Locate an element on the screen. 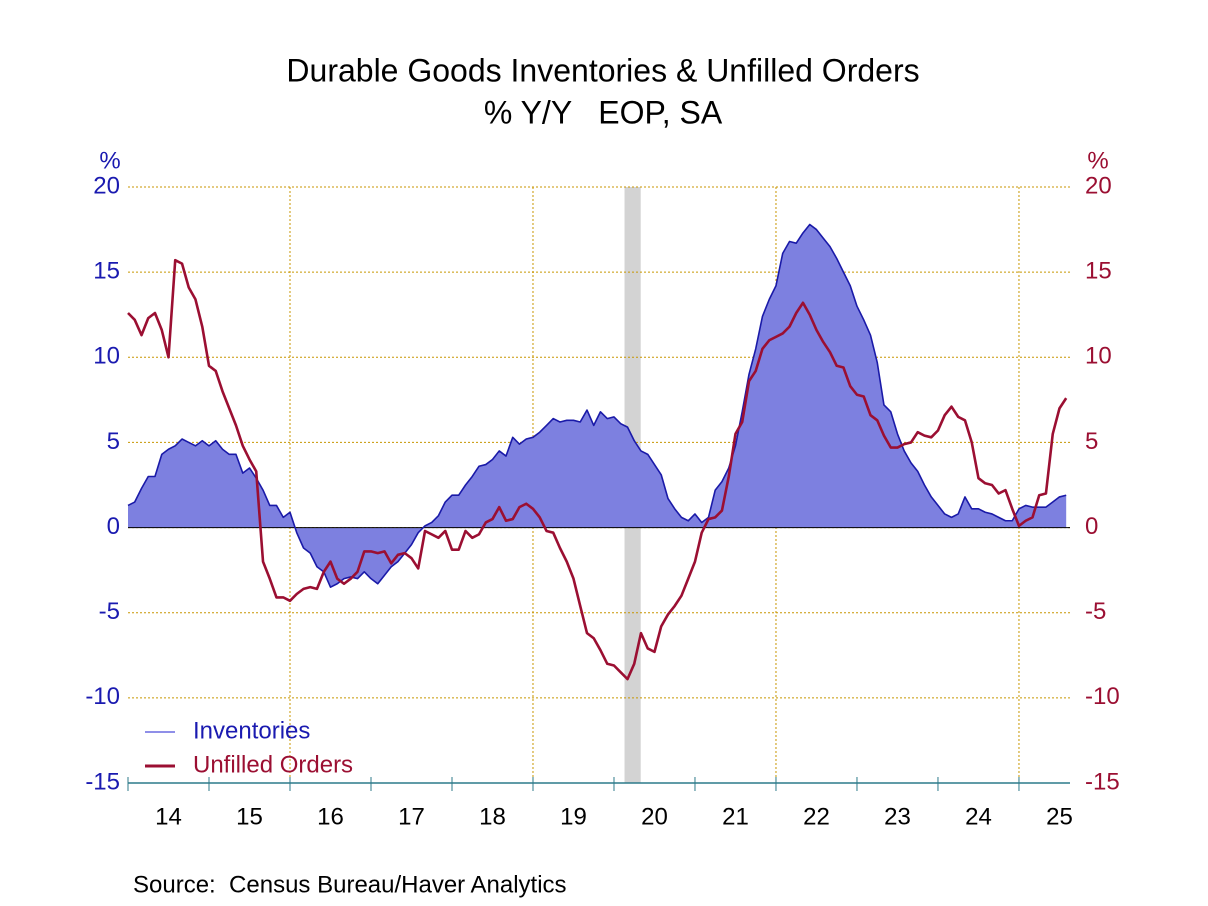 This screenshot has height=906, width=1208. source-note: Source: Census Bureau/Haver Analytics is located at coordinates (350, 884).